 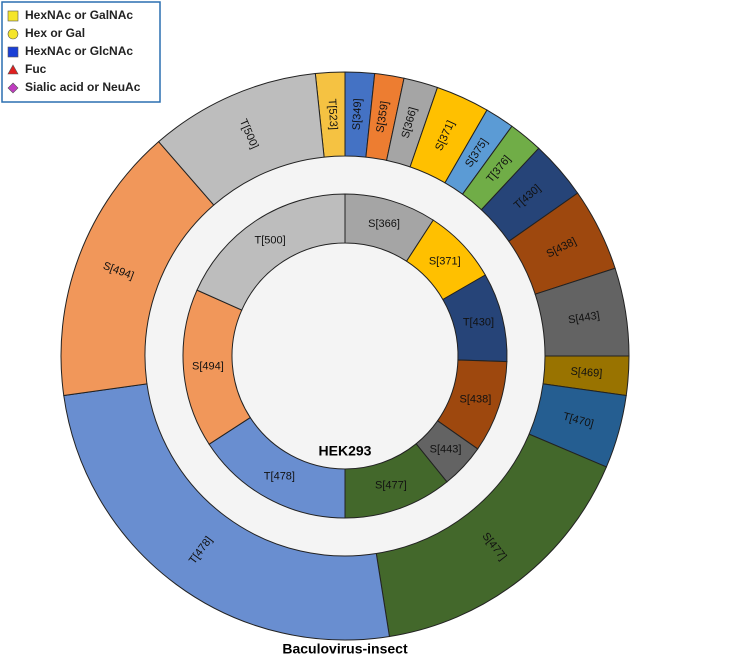 I want to click on legend-label: HexNAc or GlcNAc, so click(x=79, y=51).